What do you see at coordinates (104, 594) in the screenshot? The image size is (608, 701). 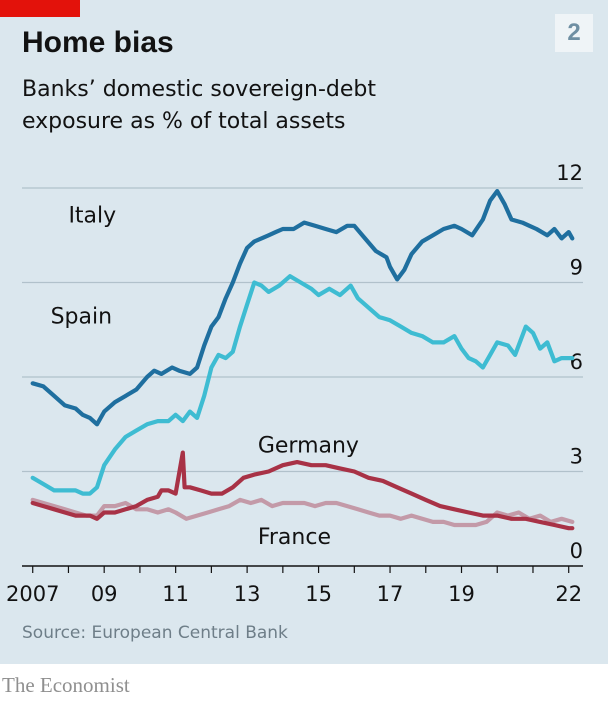 I see `x-tick-label-09: 09` at bounding box center [104, 594].